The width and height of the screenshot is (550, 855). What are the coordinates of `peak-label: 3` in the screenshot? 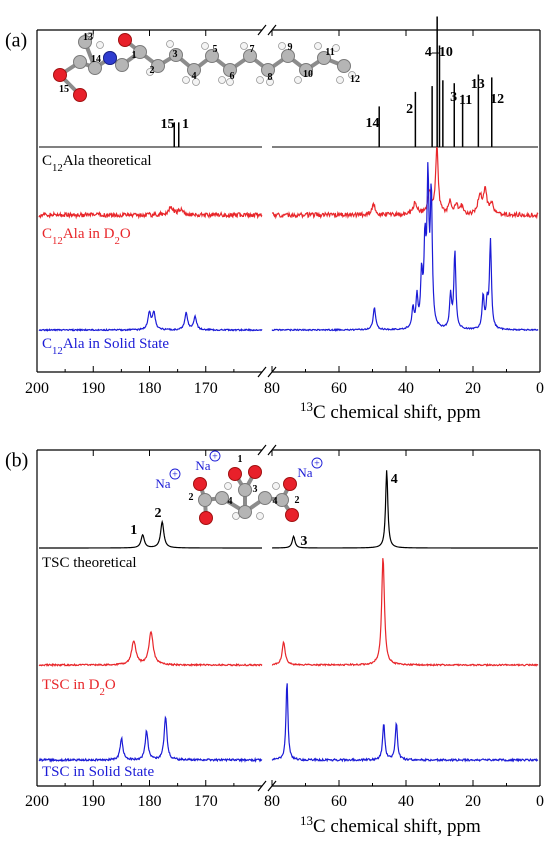 It's located at (303, 541).